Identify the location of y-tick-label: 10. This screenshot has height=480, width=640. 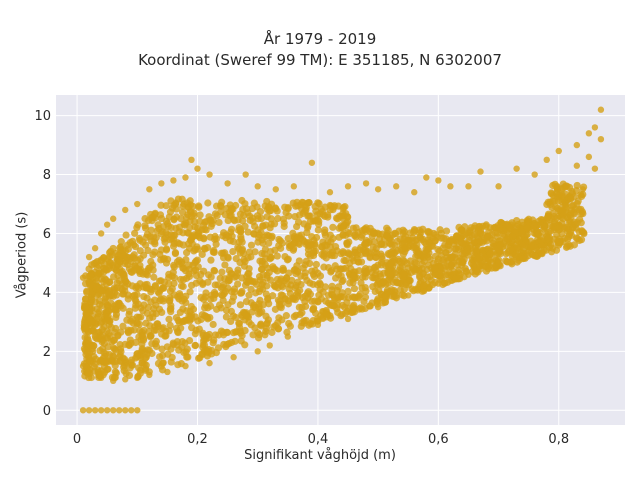
(42, 116).